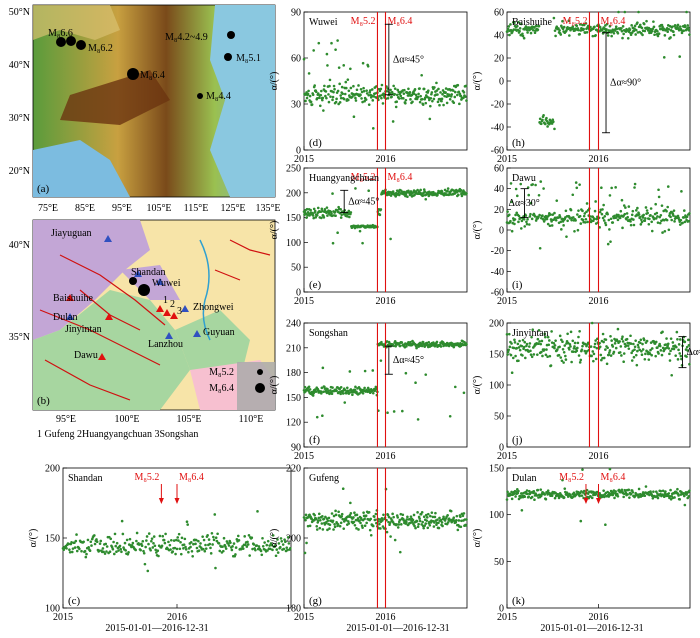 The height and width of the screenshot is (638, 700). What do you see at coordinates (397, 628) in the screenshot?
I see `x-range-label: 2015-01-01—2016-12-31` at bounding box center [397, 628].